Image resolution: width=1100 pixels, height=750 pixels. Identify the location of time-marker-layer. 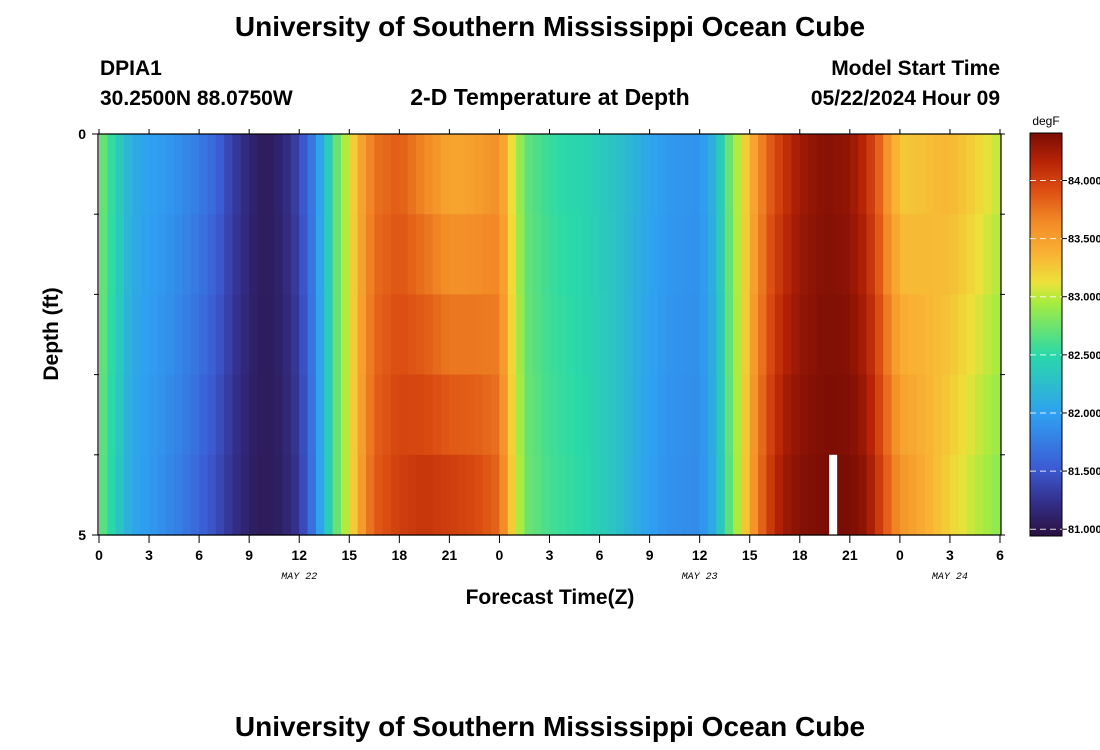
(833, 494).